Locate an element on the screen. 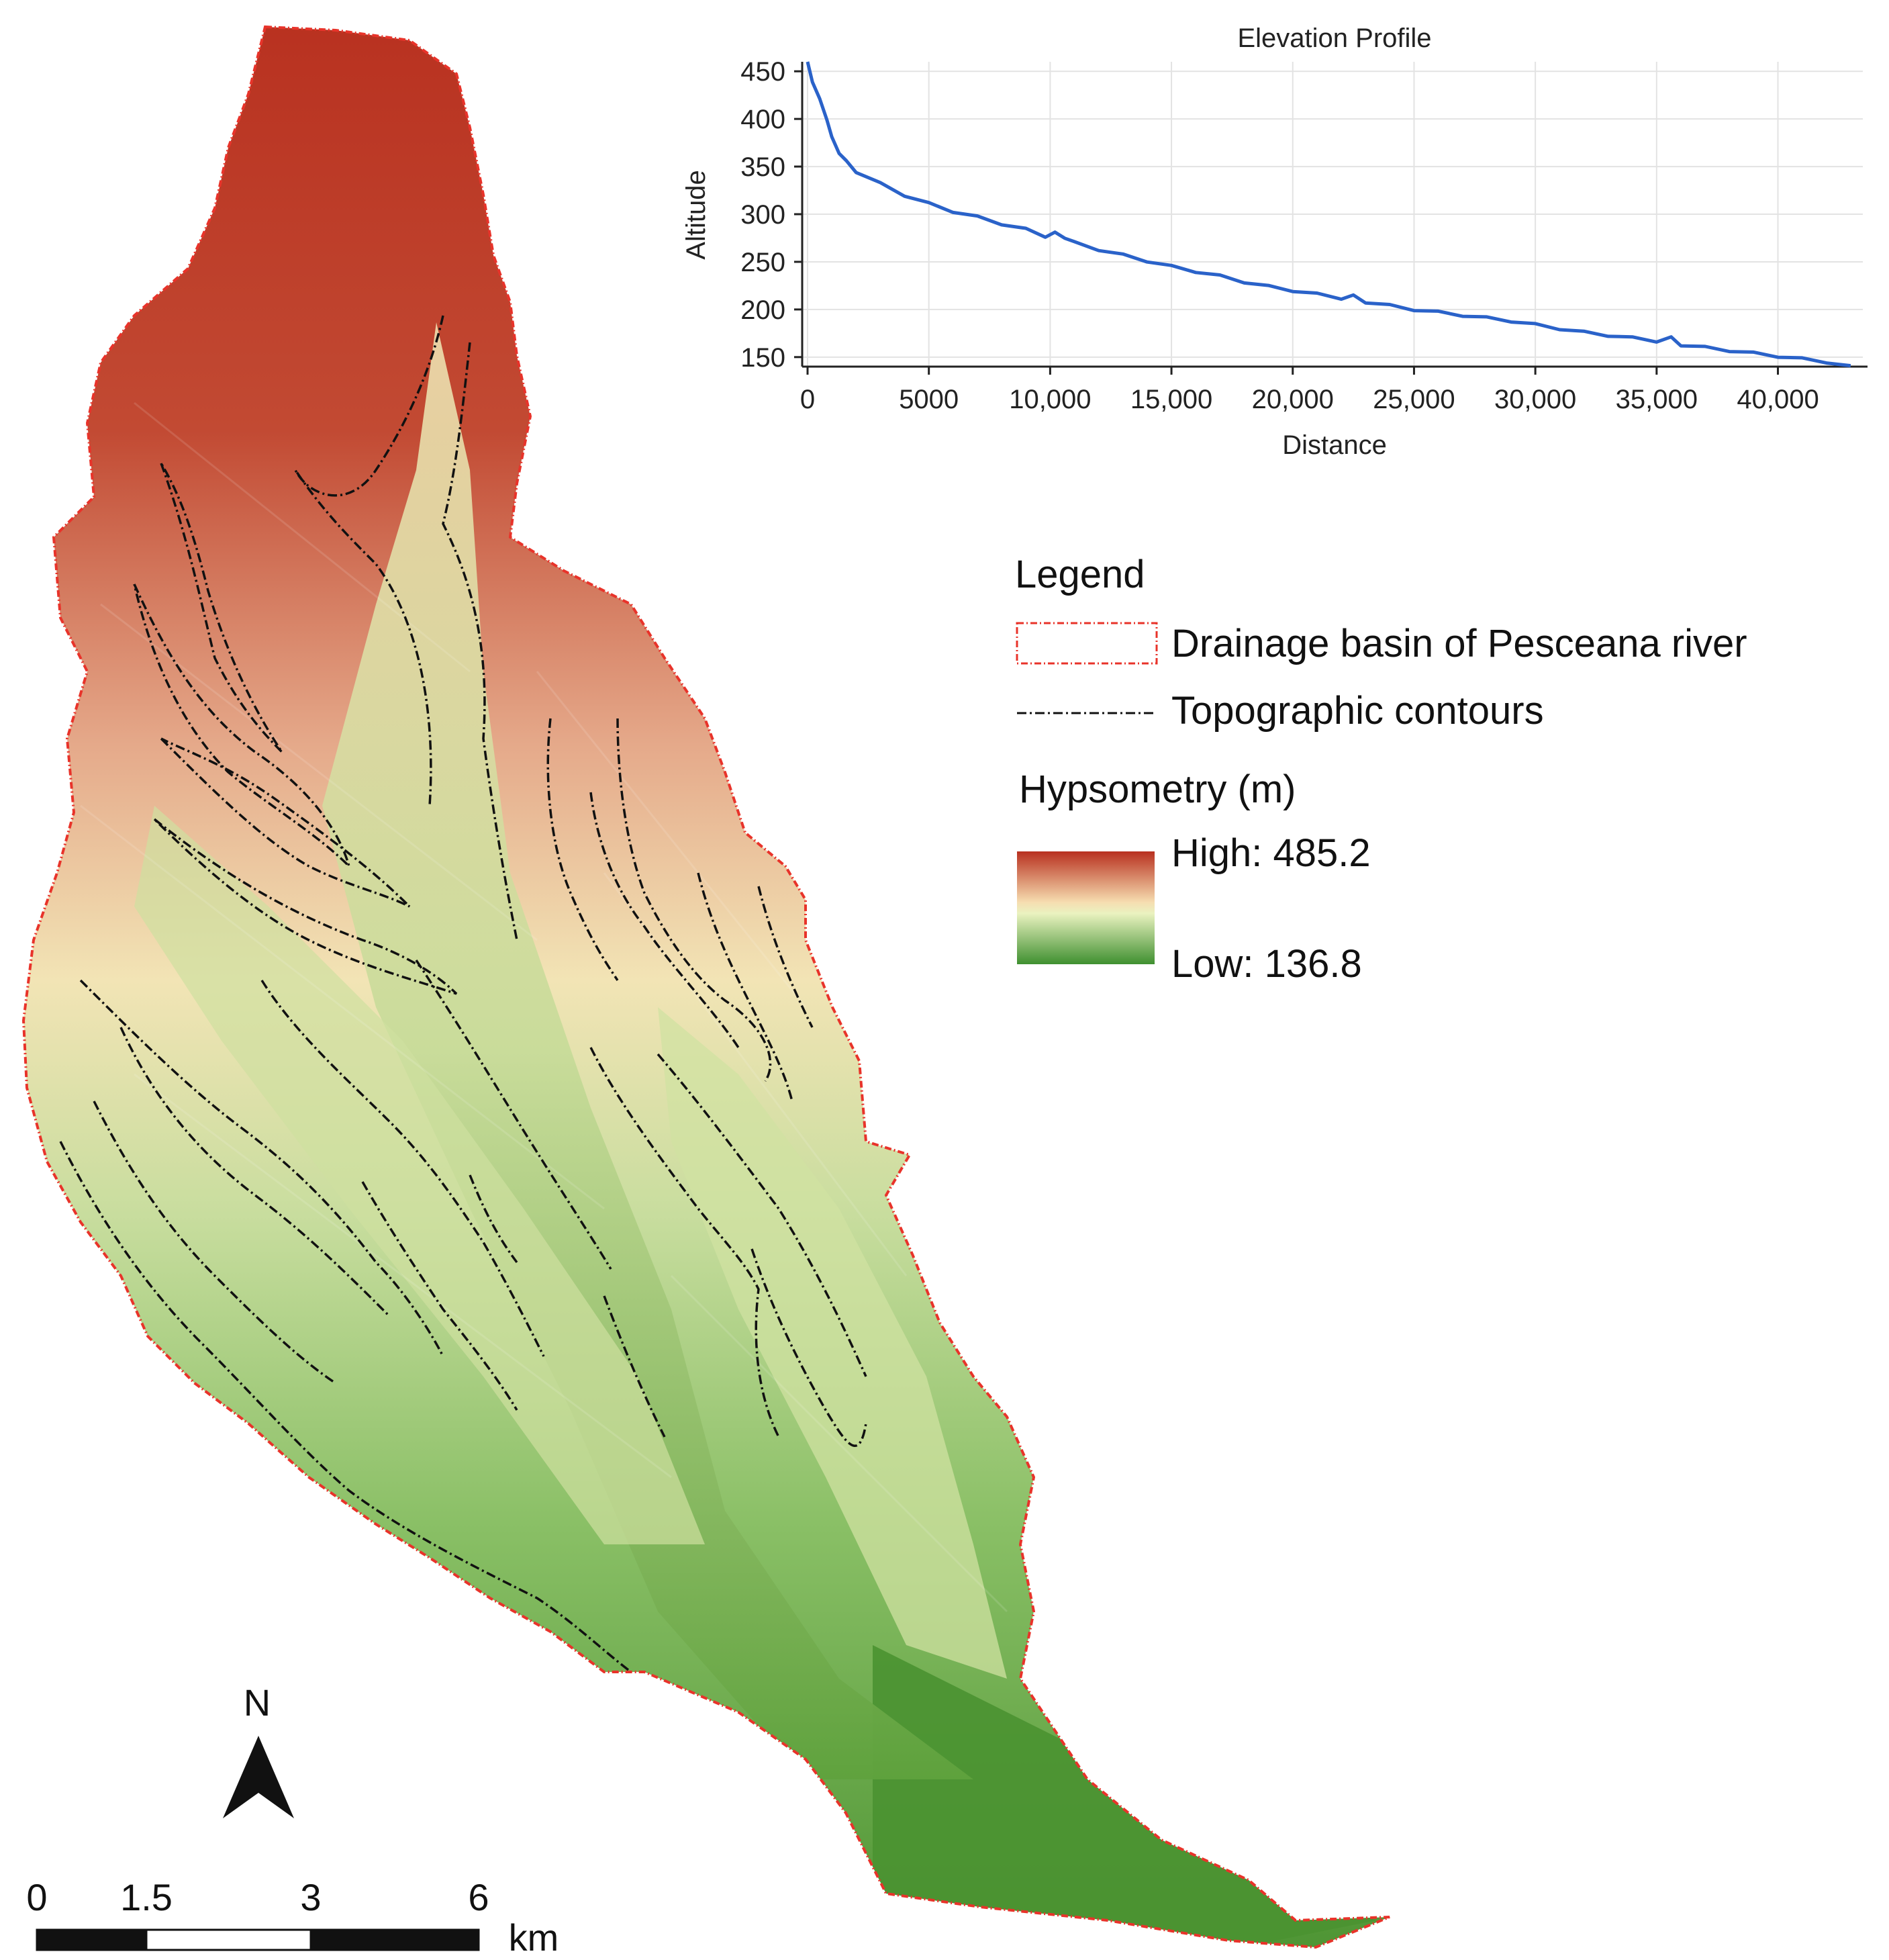  west-valley is located at coordinates (419, 1175).